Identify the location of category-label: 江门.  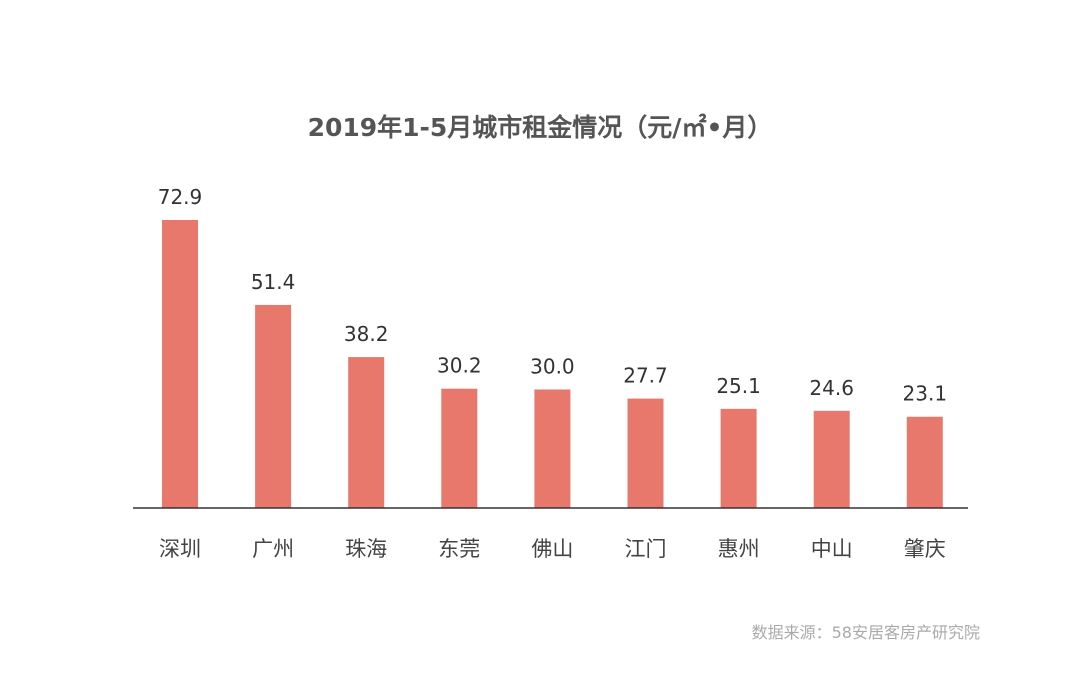
(646, 549).